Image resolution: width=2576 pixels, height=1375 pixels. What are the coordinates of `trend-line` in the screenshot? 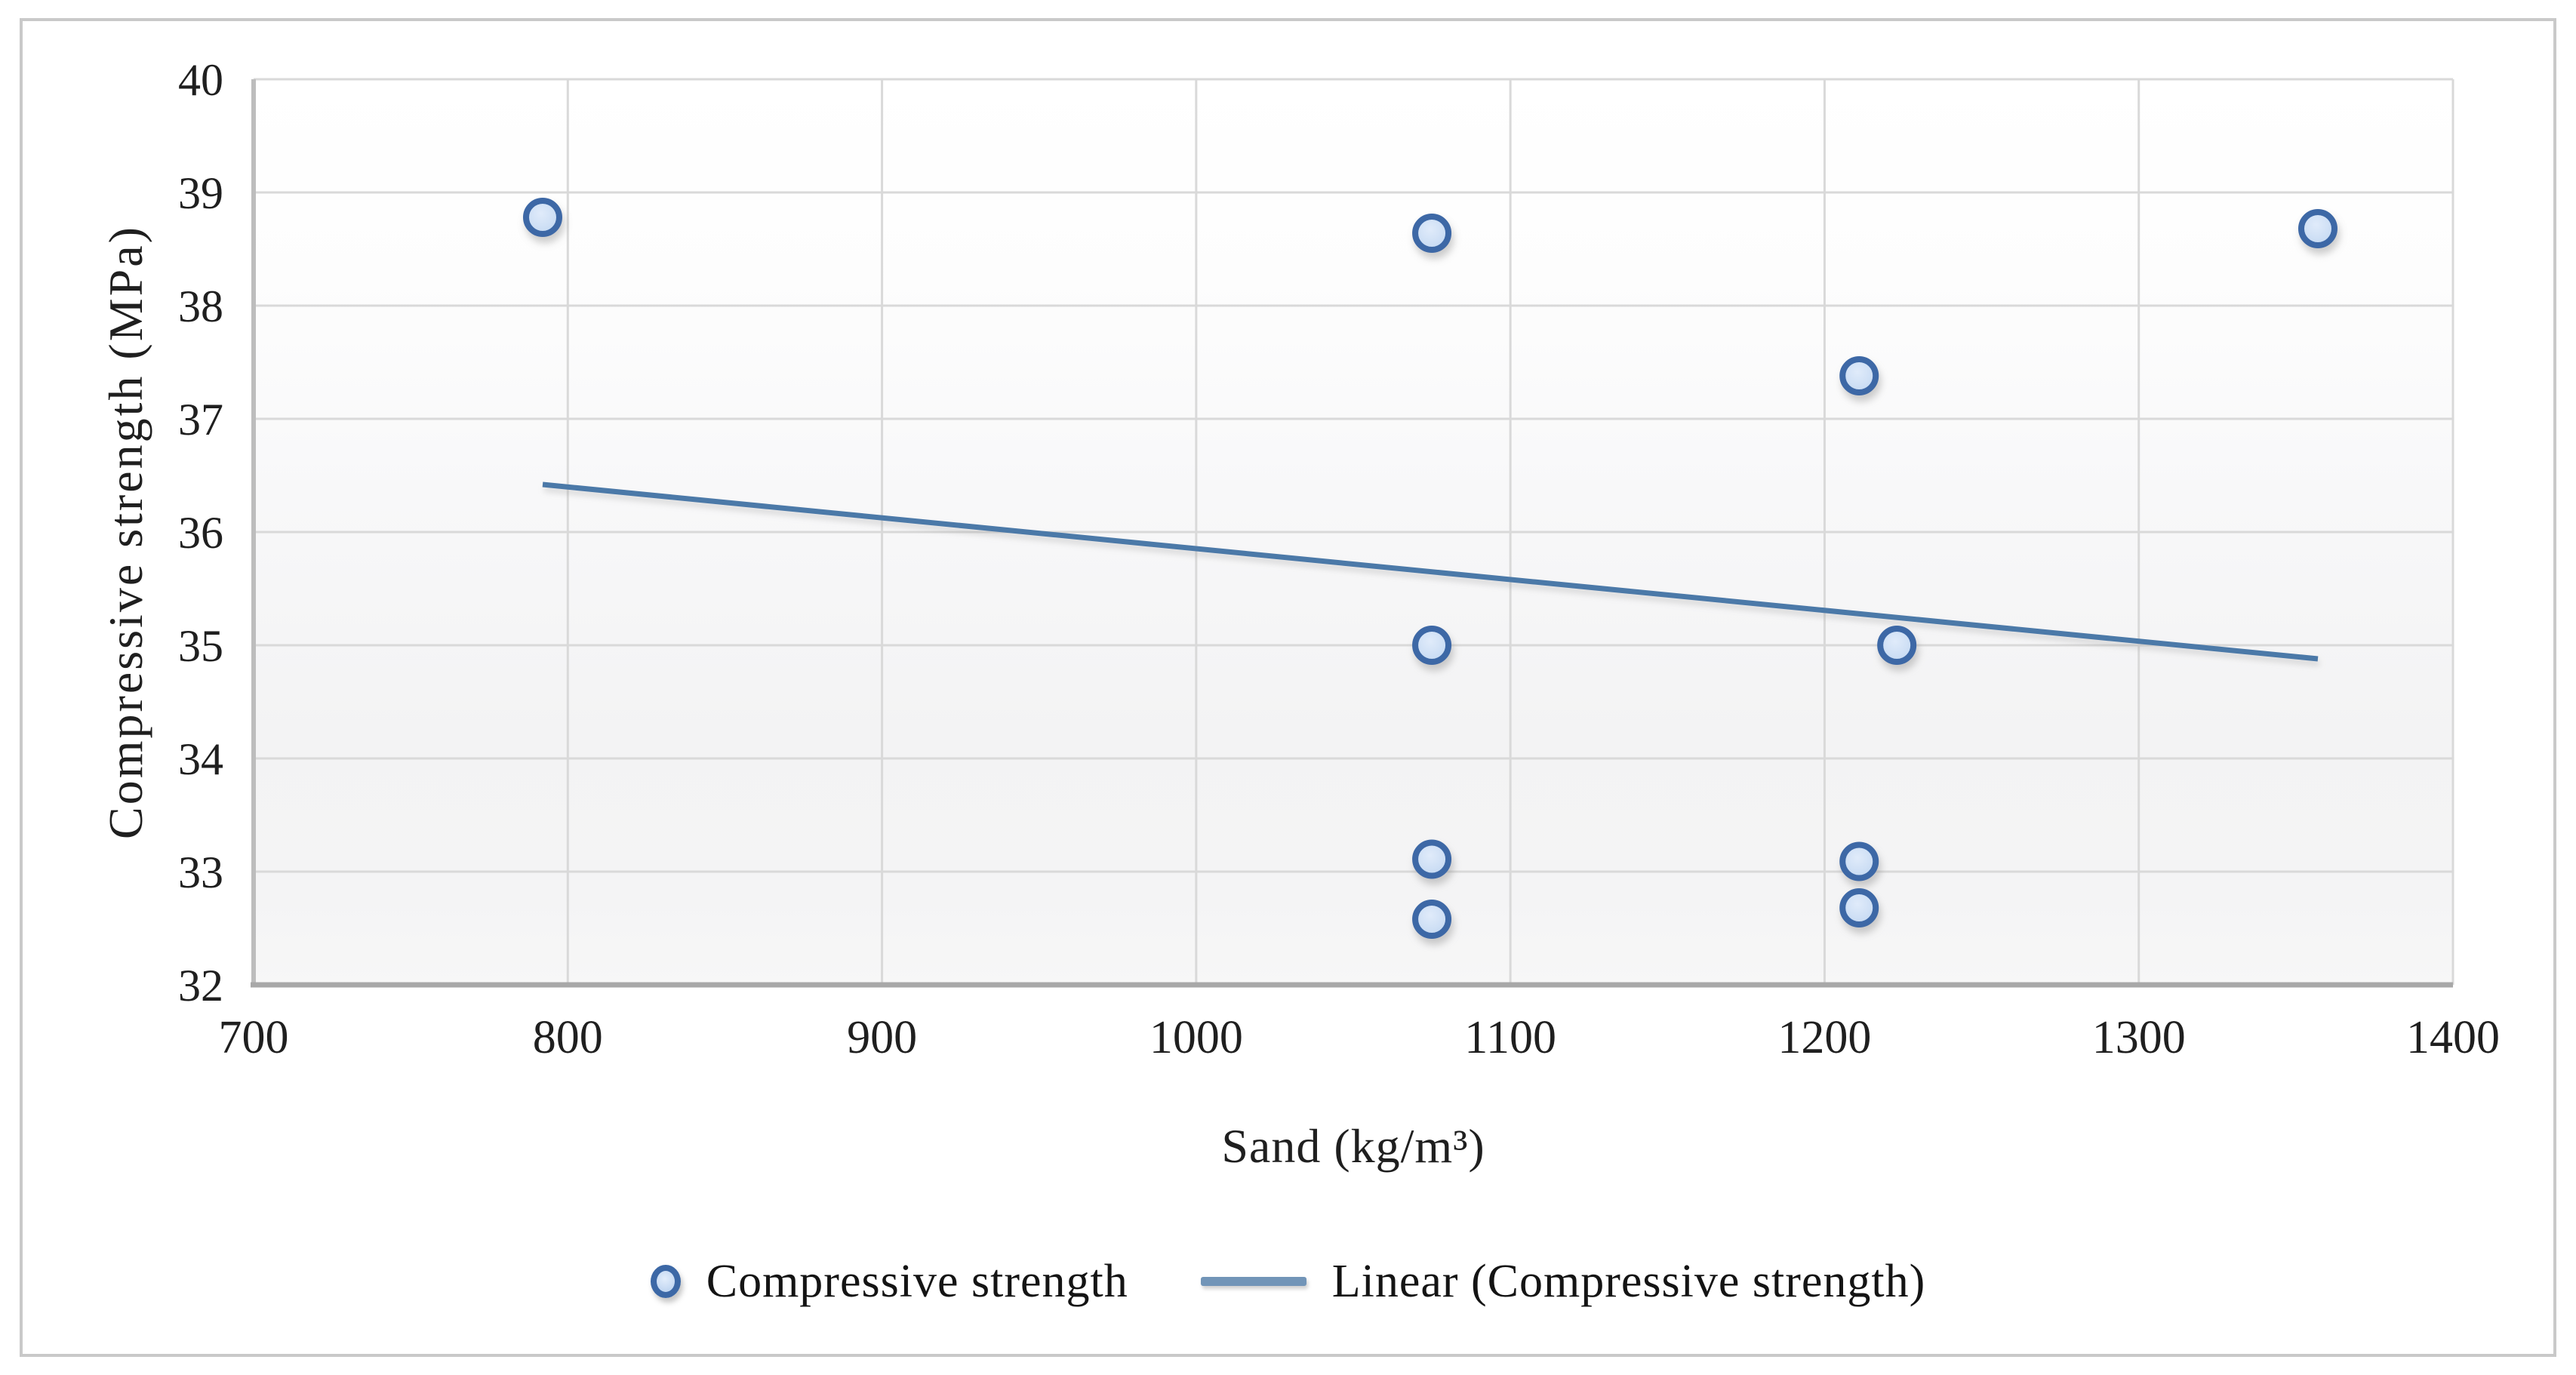 It's located at (1430, 571).